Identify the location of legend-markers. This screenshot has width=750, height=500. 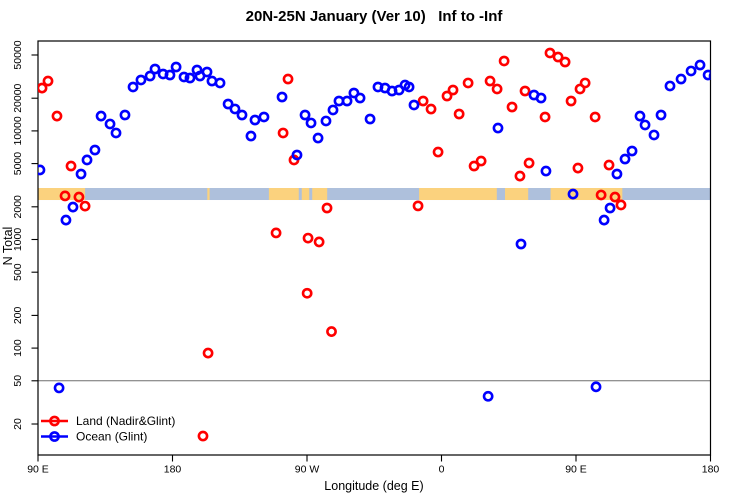
(54, 428).